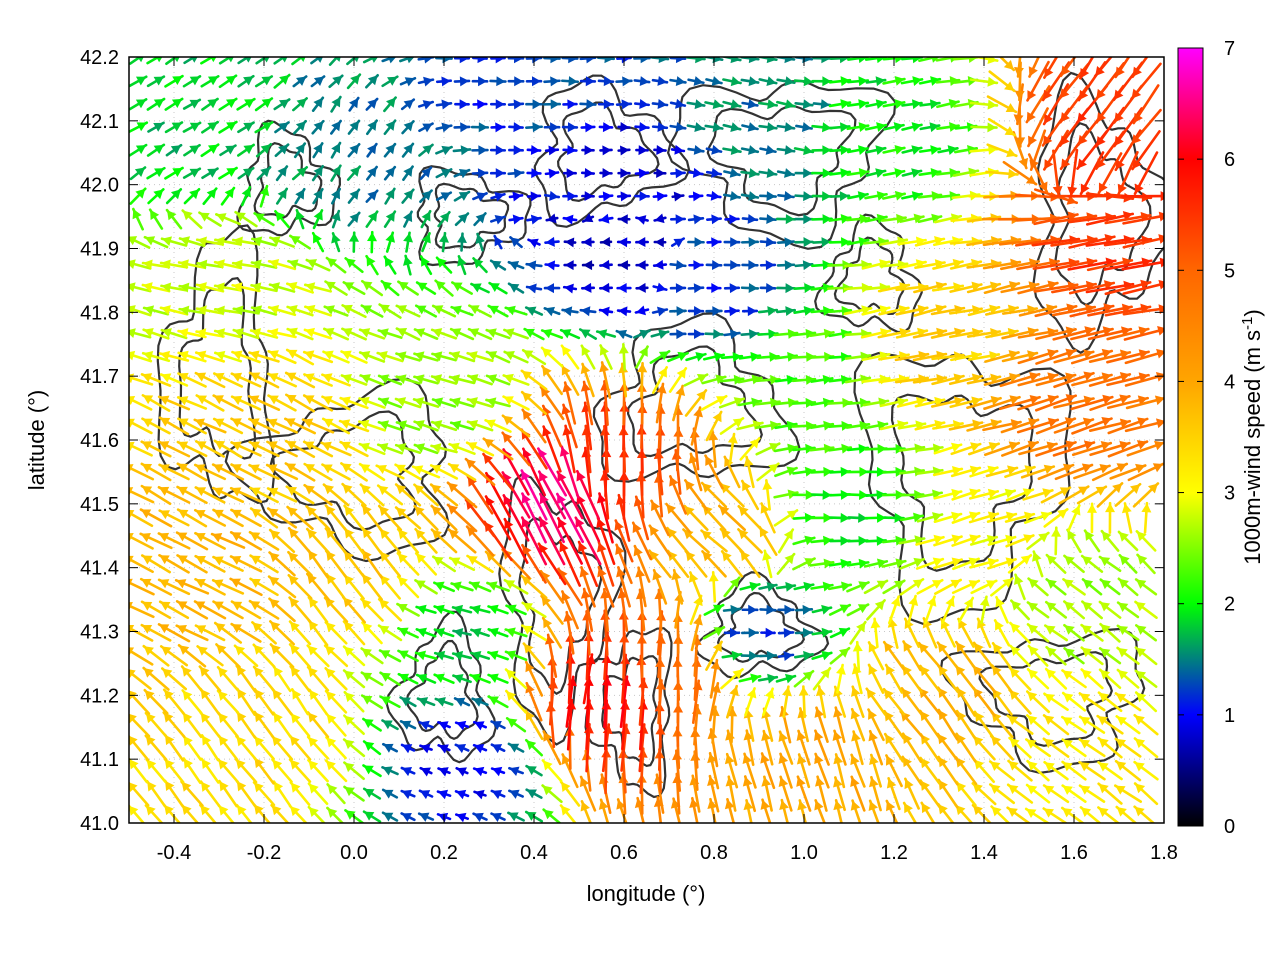 This screenshot has height=960, width=1280. What do you see at coordinates (99, 760) in the screenshot?
I see `y-tick-label: 41.1` at bounding box center [99, 760].